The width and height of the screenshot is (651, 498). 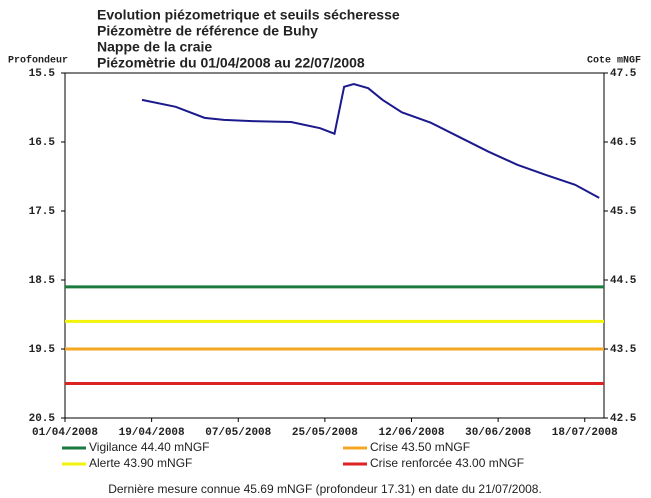 I want to click on chart-title: Nappe de la craie, so click(x=154, y=47).